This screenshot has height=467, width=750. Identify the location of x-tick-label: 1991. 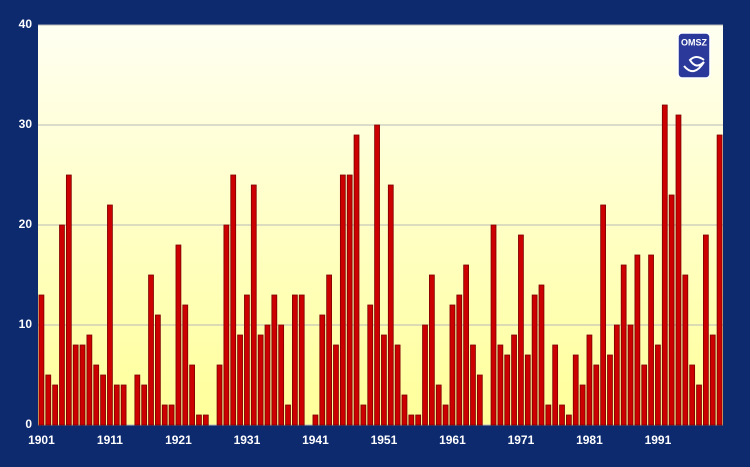
(658, 440).